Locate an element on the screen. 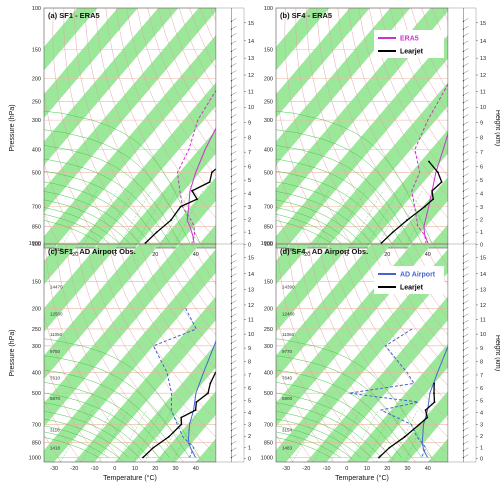 Image resolution: width=500 pixels, height=486 pixels. temperature-tick-label: 20 is located at coordinates (155, 255).